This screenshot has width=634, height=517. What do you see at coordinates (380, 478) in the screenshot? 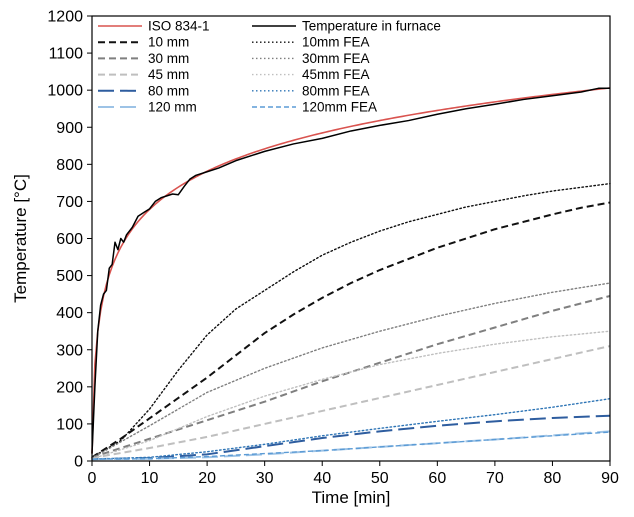
I see `x-tick-label: 50` at bounding box center [380, 478].